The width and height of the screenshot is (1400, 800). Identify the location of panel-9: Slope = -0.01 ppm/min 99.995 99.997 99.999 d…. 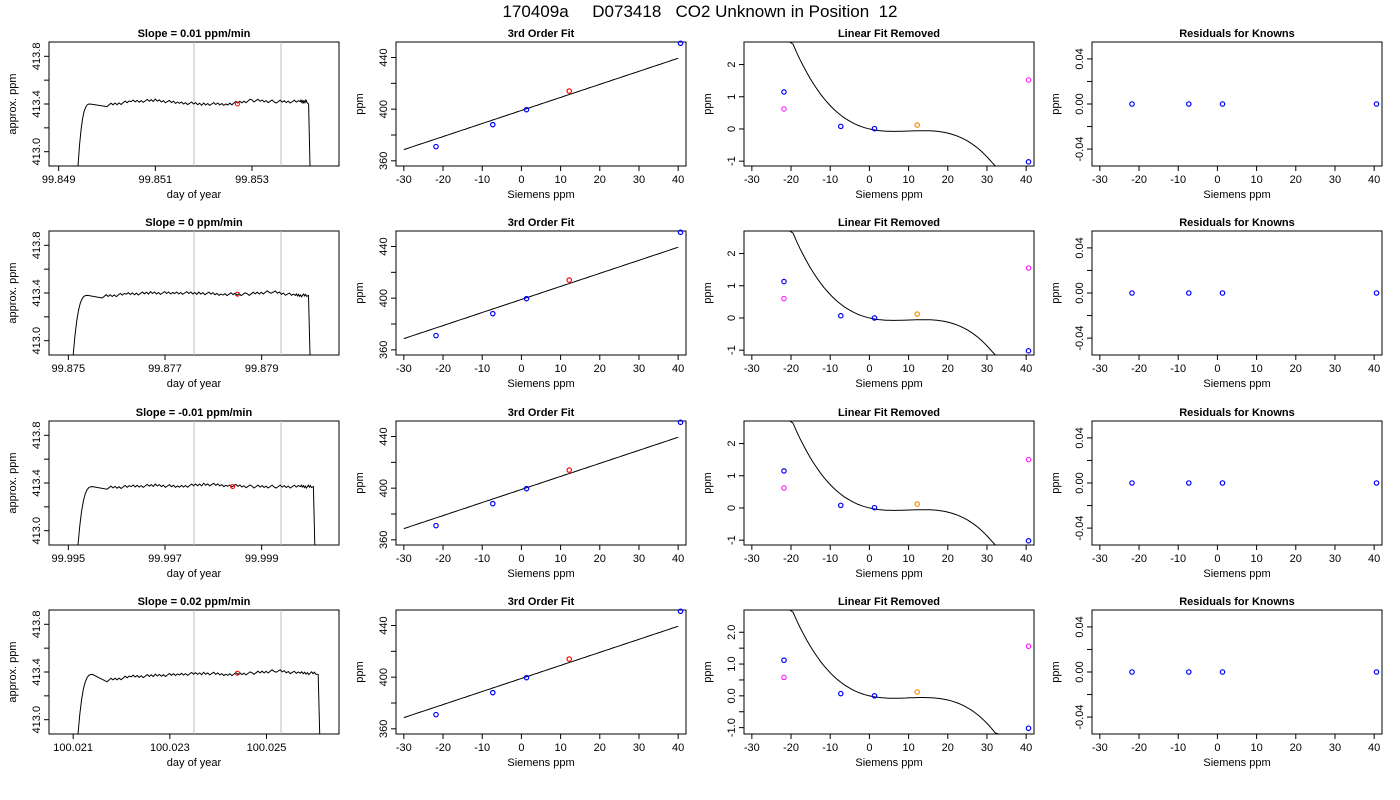
(173, 493).